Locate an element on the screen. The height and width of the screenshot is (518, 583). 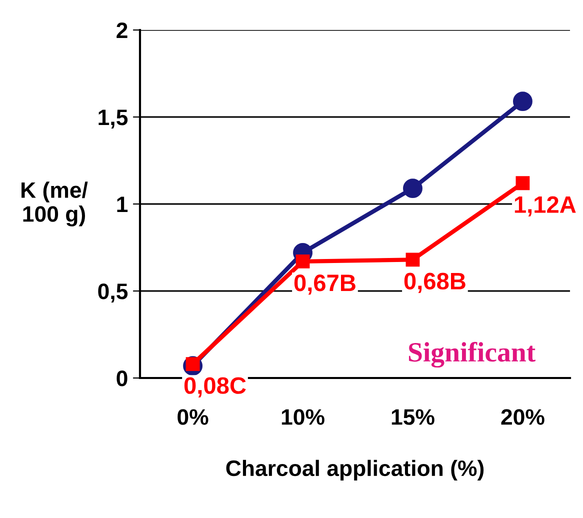
data-label: 1,12A is located at coordinates (545, 206).